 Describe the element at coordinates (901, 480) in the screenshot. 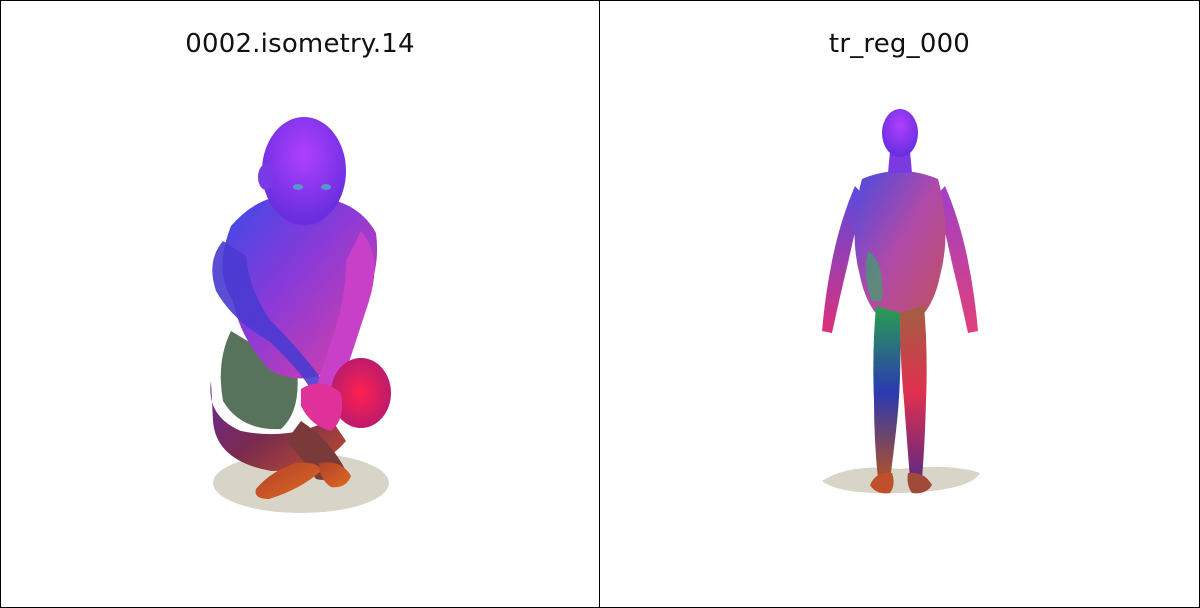

I see `ground-shadow` at that location.